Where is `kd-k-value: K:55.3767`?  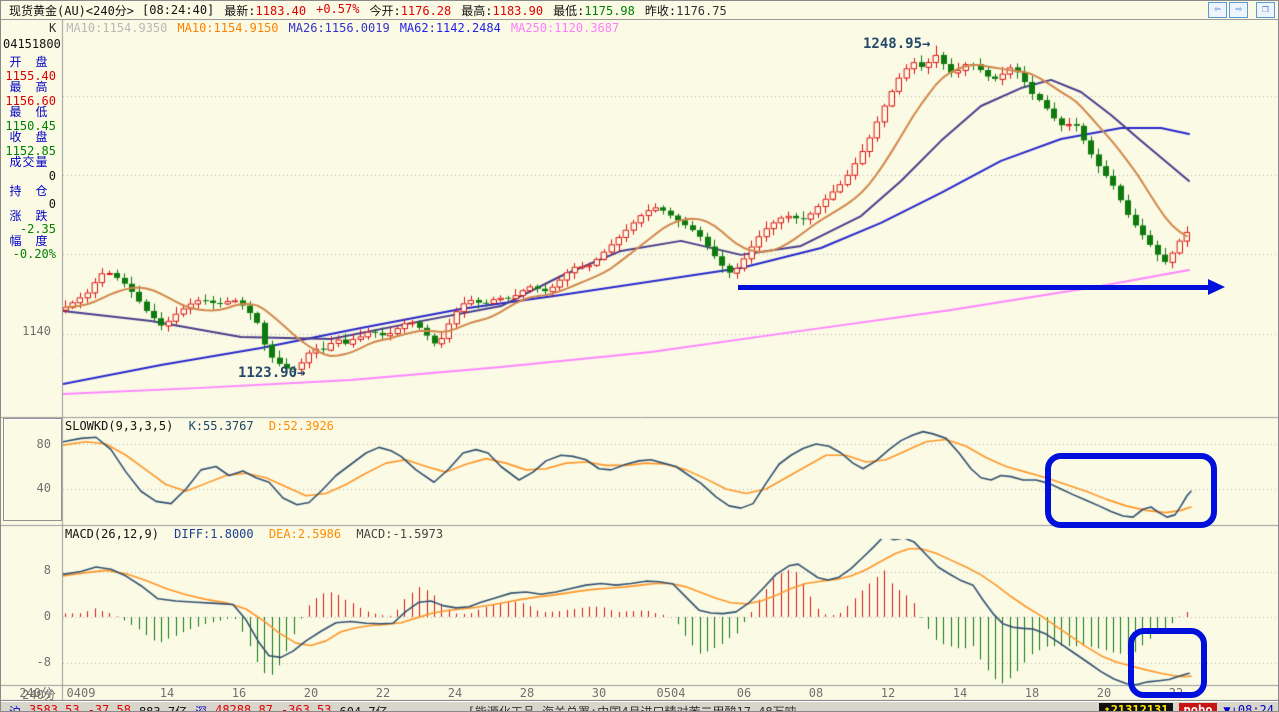 kd-k-value: K:55.3767 is located at coordinates (221, 426).